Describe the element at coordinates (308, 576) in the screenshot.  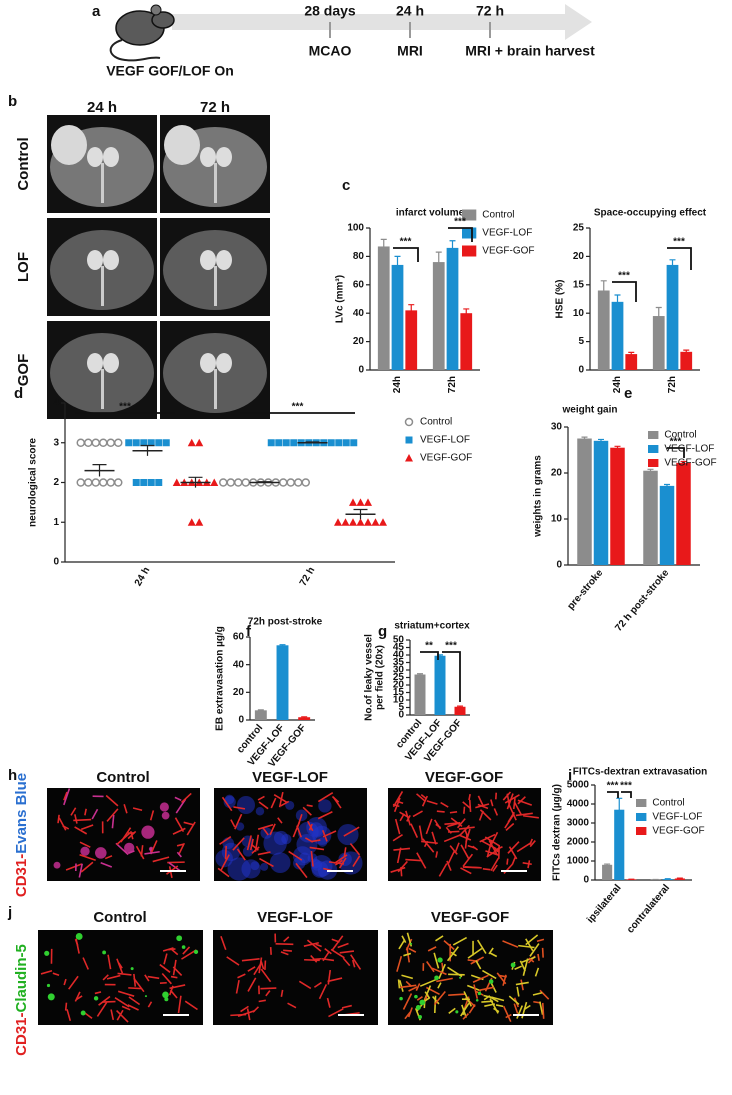
I see `x-tick-label: 72 h` at that location.